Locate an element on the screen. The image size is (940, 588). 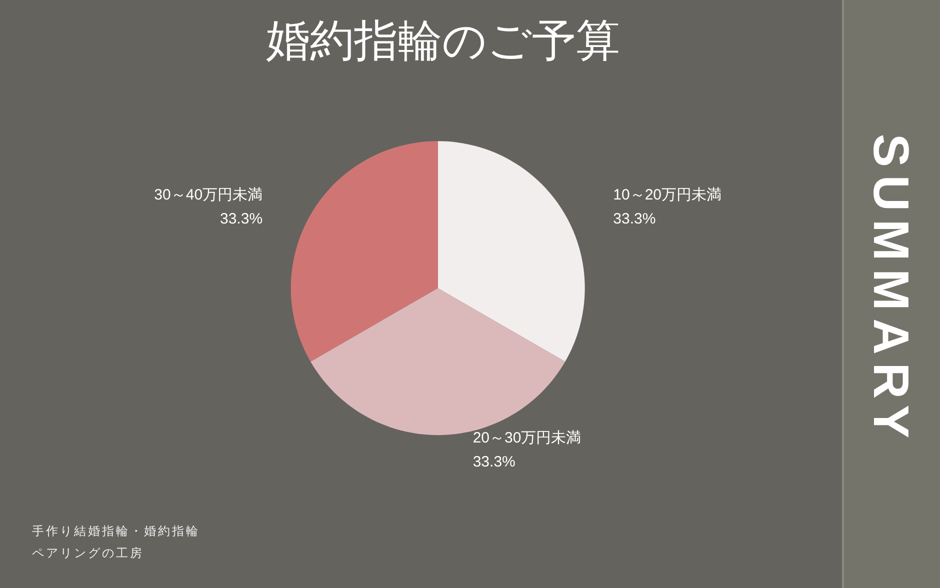
text: ペアリングの工房 is located at coordinates (88, 553).